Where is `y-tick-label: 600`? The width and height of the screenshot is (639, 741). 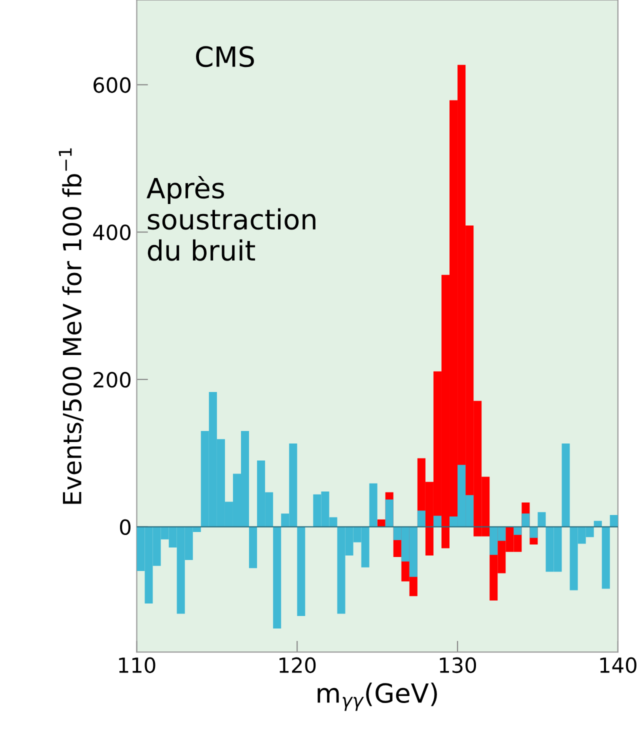 y-tick-label: 600 is located at coordinates (112, 85).